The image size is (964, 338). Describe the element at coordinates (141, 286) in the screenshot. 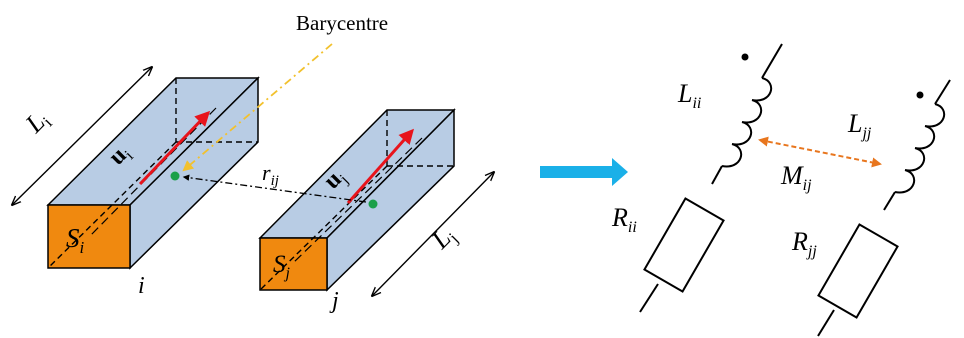

I see `label-i: i` at that location.